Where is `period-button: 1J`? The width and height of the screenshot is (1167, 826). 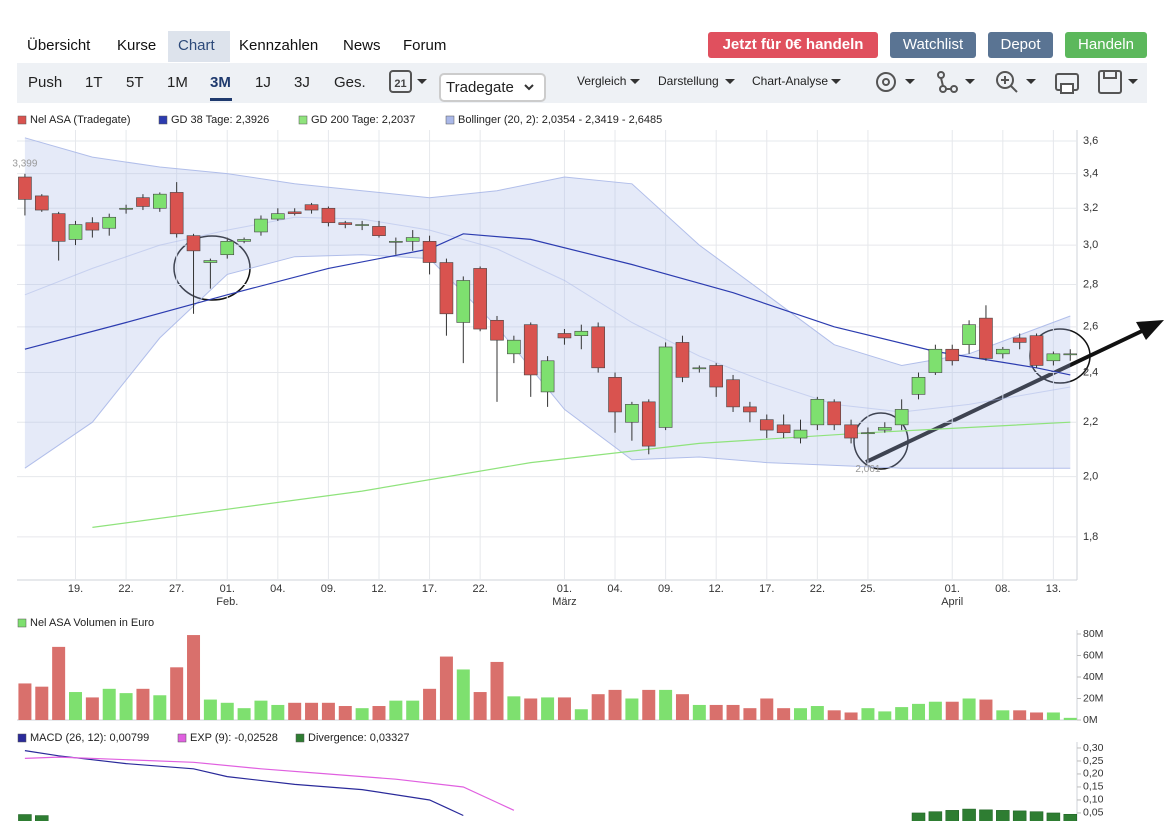
period-button: 1J is located at coordinates (263, 82).